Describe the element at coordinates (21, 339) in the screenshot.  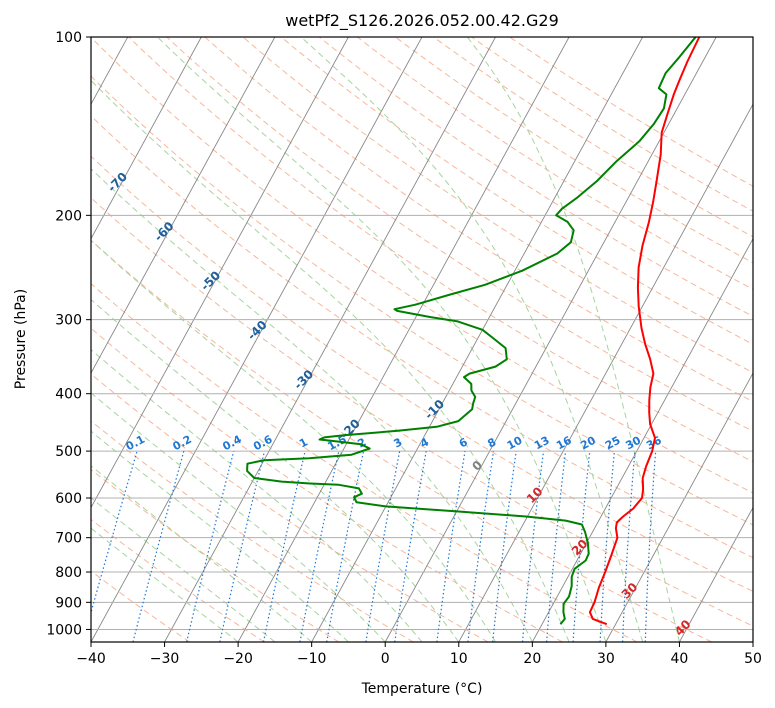
I see `y-axis-label: Pressure (hPa)` at that location.